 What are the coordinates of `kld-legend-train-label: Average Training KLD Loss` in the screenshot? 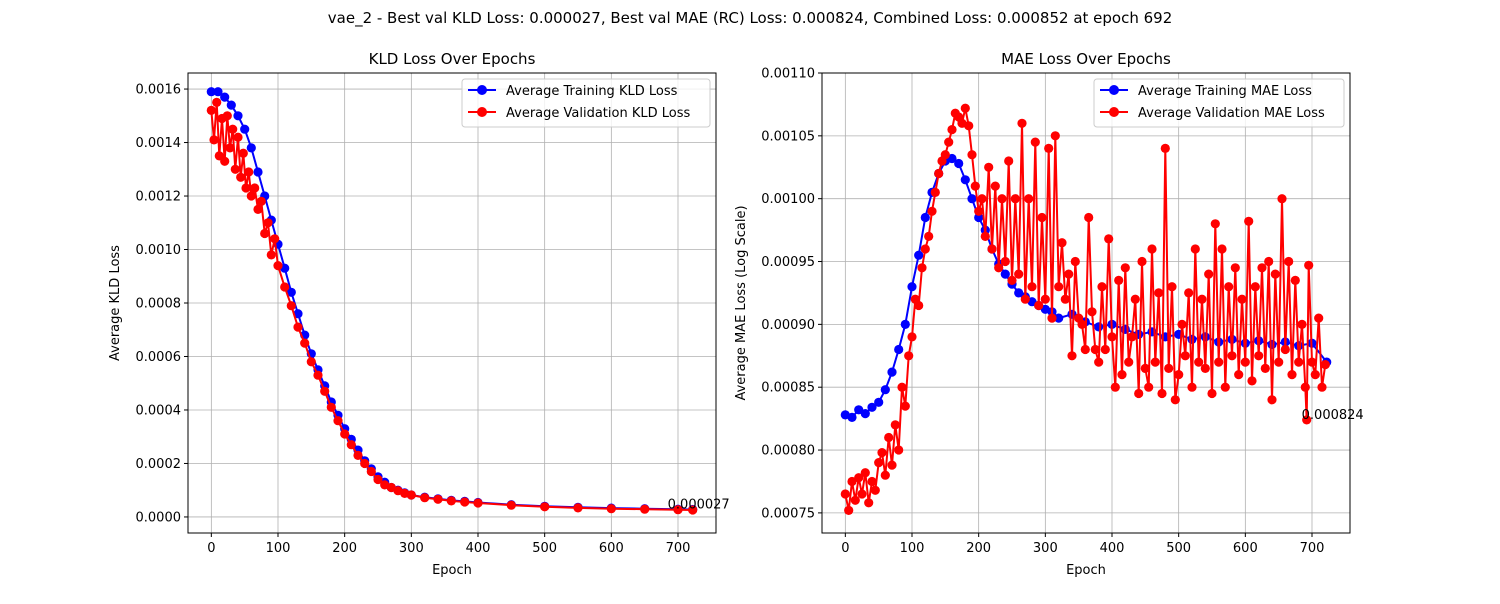 It's located at (592, 91).